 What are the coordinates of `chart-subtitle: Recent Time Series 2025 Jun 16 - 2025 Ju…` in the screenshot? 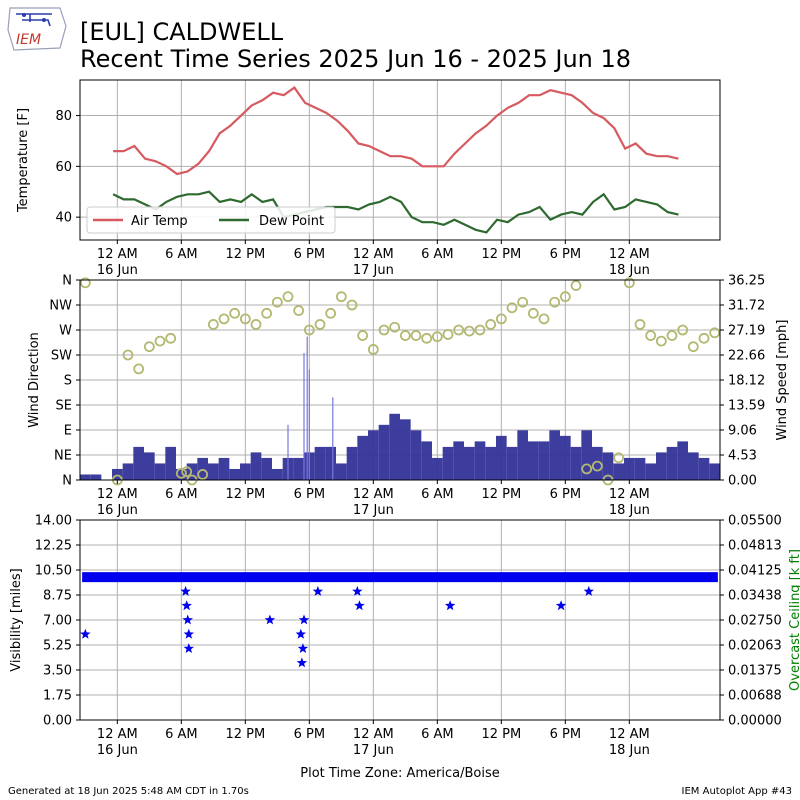 It's located at (355, 59).